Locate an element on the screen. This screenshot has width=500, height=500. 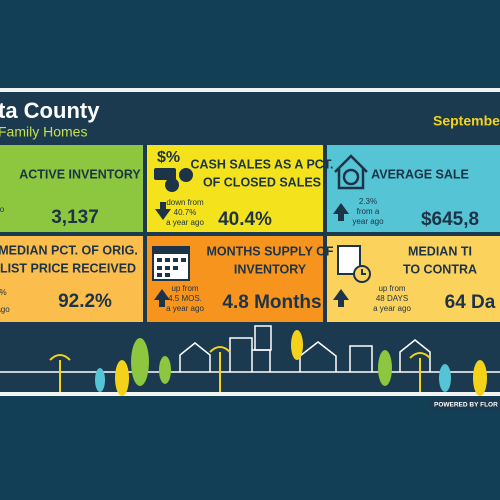
tile-value: $645,8 is located at coordinates (450, 219).